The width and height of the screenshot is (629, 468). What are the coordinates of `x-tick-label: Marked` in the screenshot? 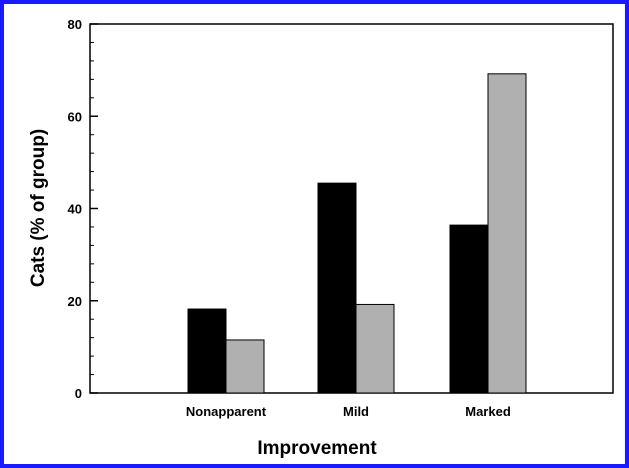 It's located at (488, 411).